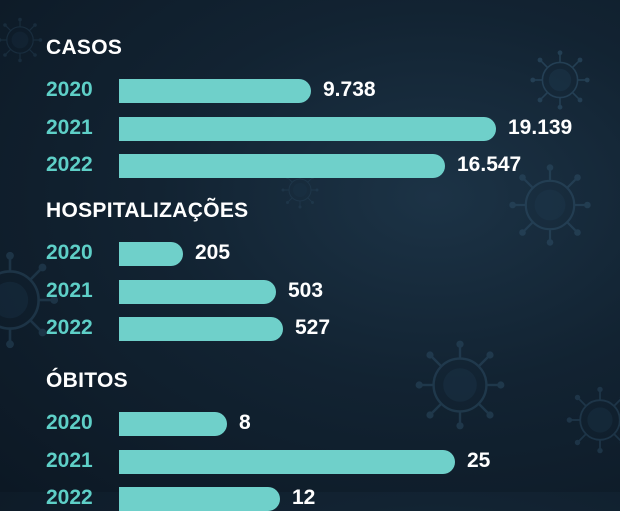 This screenshot has height=511, width=620. Describe the element at coordinates (306, 290) in the screenshot. I see `value-label: 503` at that location.